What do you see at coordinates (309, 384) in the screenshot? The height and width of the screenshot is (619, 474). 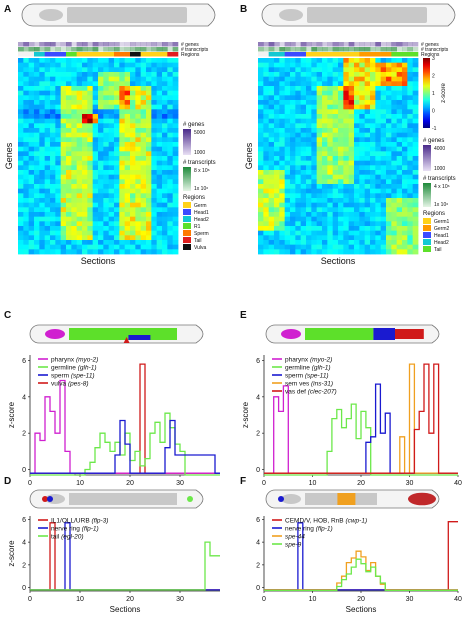 I see `legend-entry: sem ves (ins-31)` at bounding box center [309, 384].